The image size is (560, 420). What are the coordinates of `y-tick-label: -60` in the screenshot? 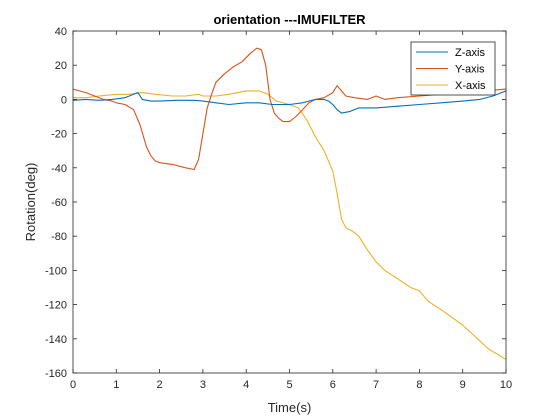 It's located at (59, 203).